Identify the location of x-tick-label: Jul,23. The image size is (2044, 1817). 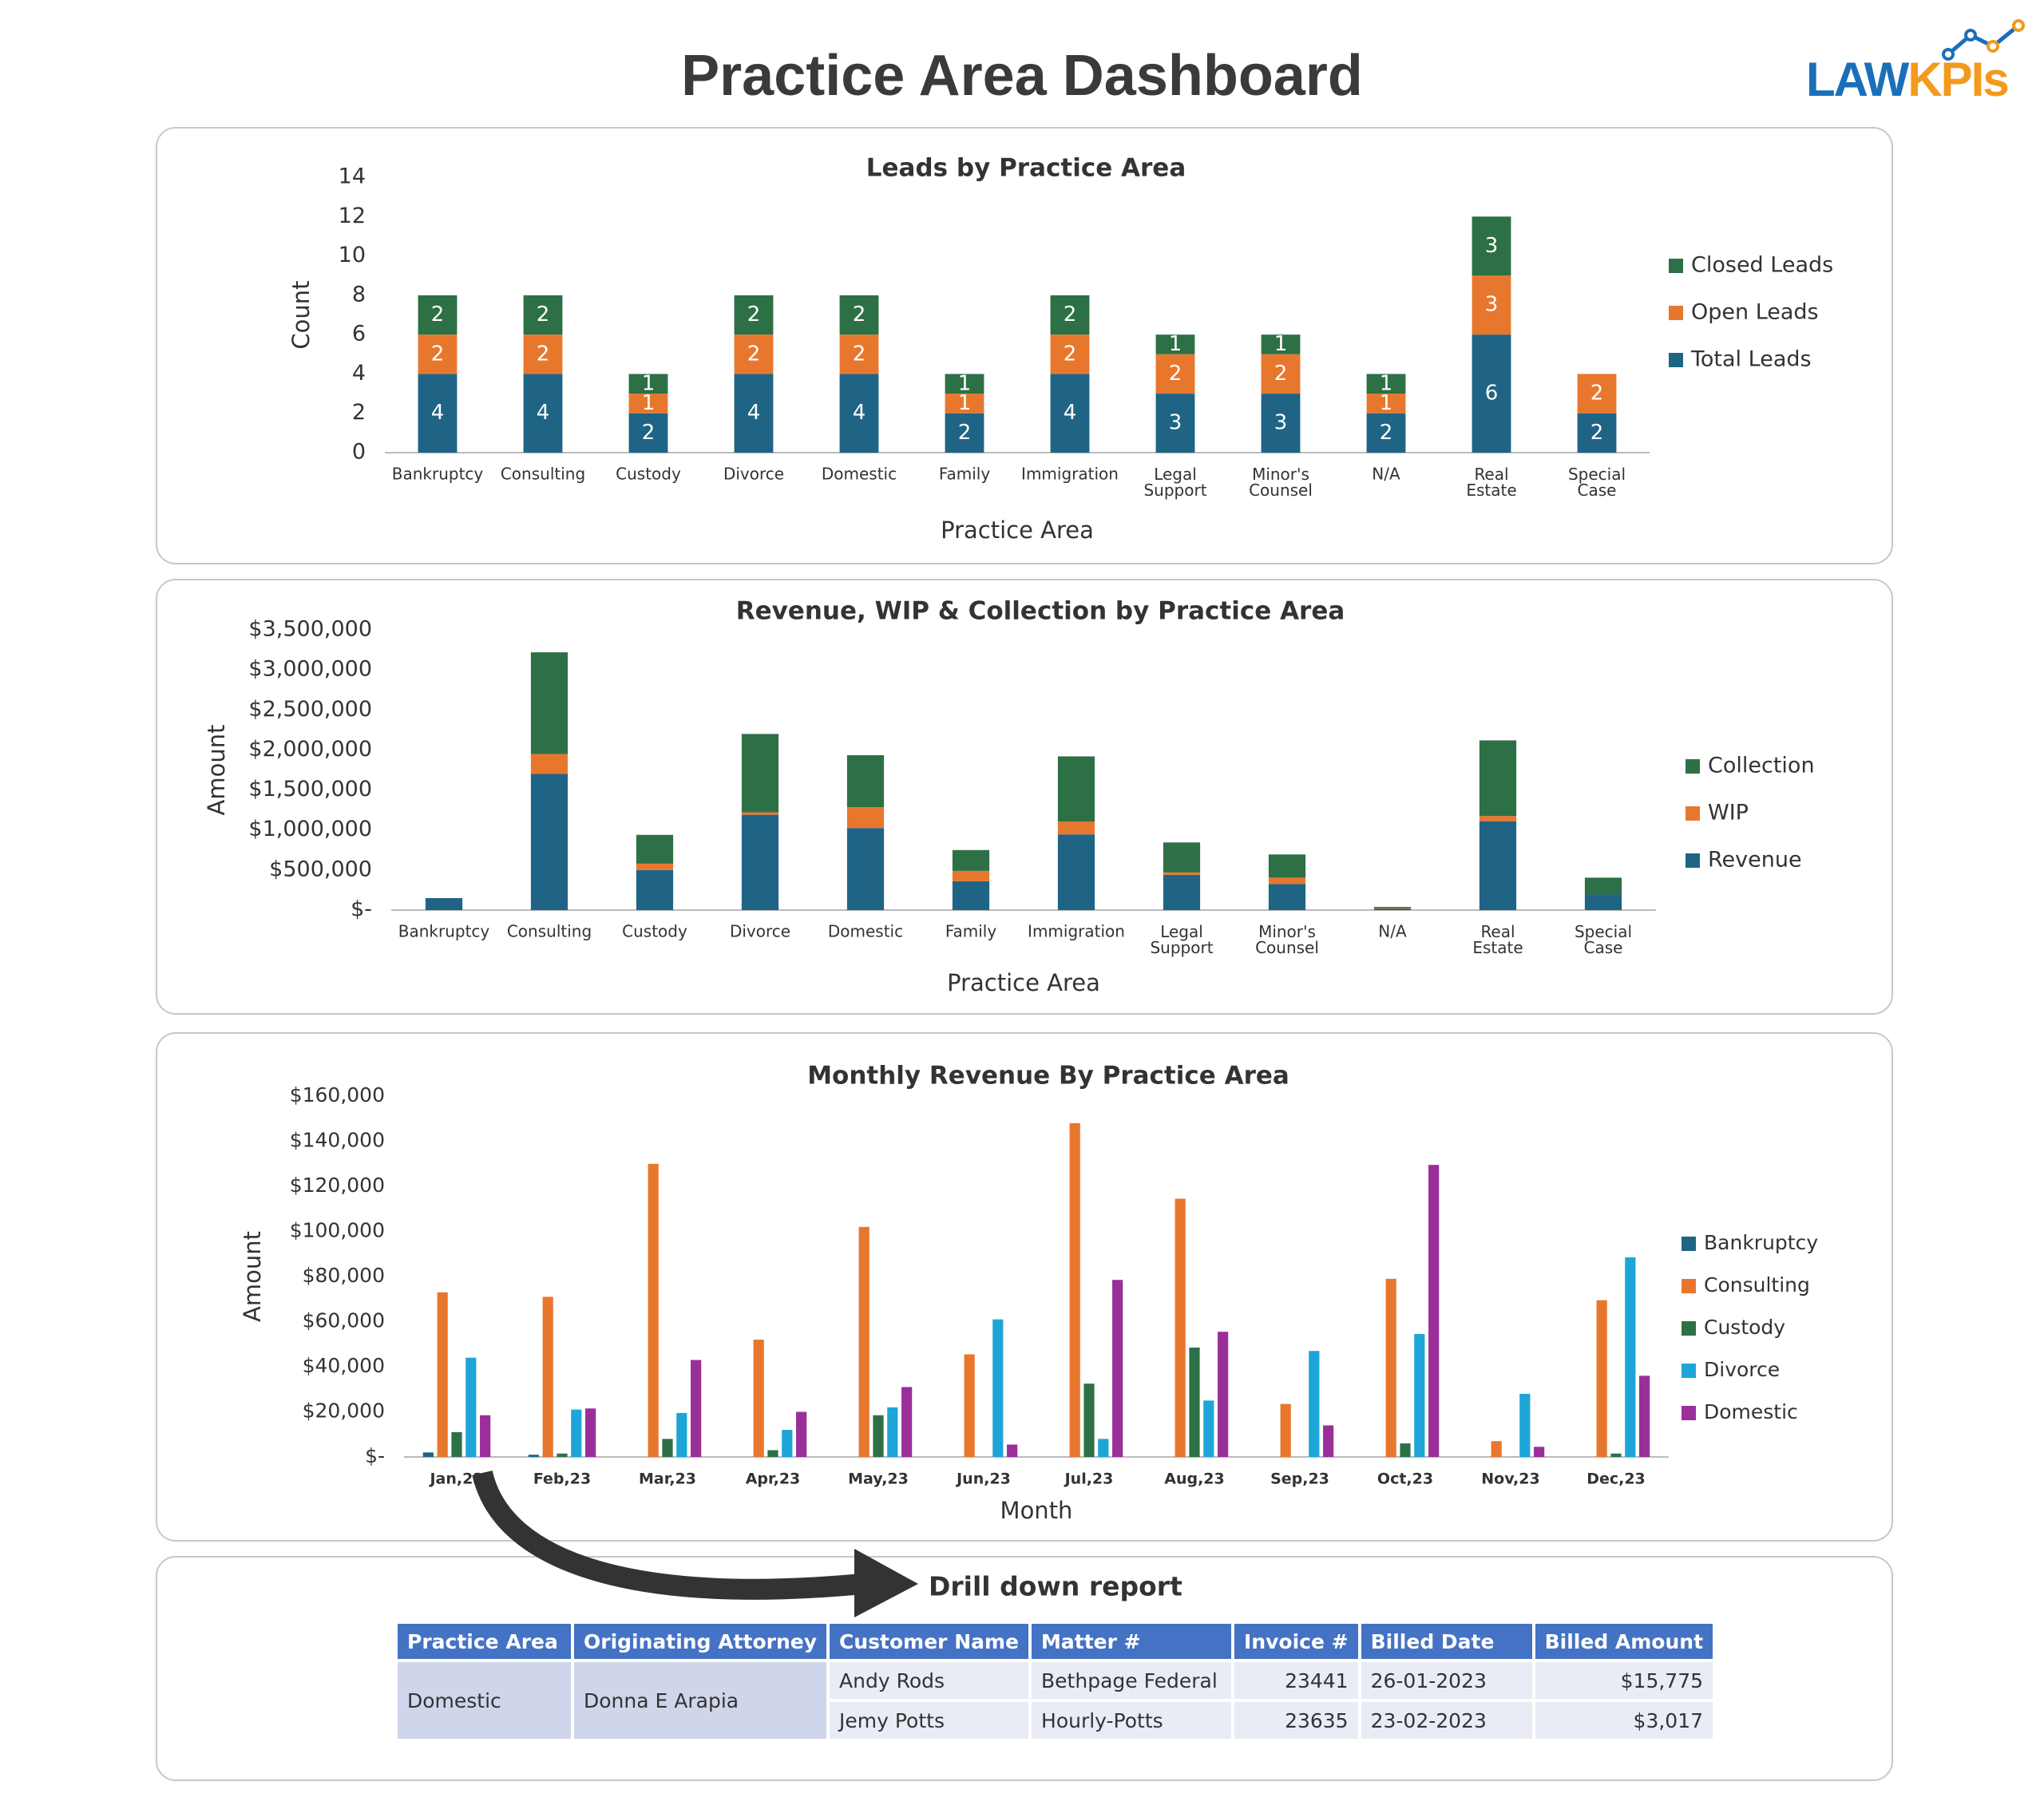
(1089, 1480).